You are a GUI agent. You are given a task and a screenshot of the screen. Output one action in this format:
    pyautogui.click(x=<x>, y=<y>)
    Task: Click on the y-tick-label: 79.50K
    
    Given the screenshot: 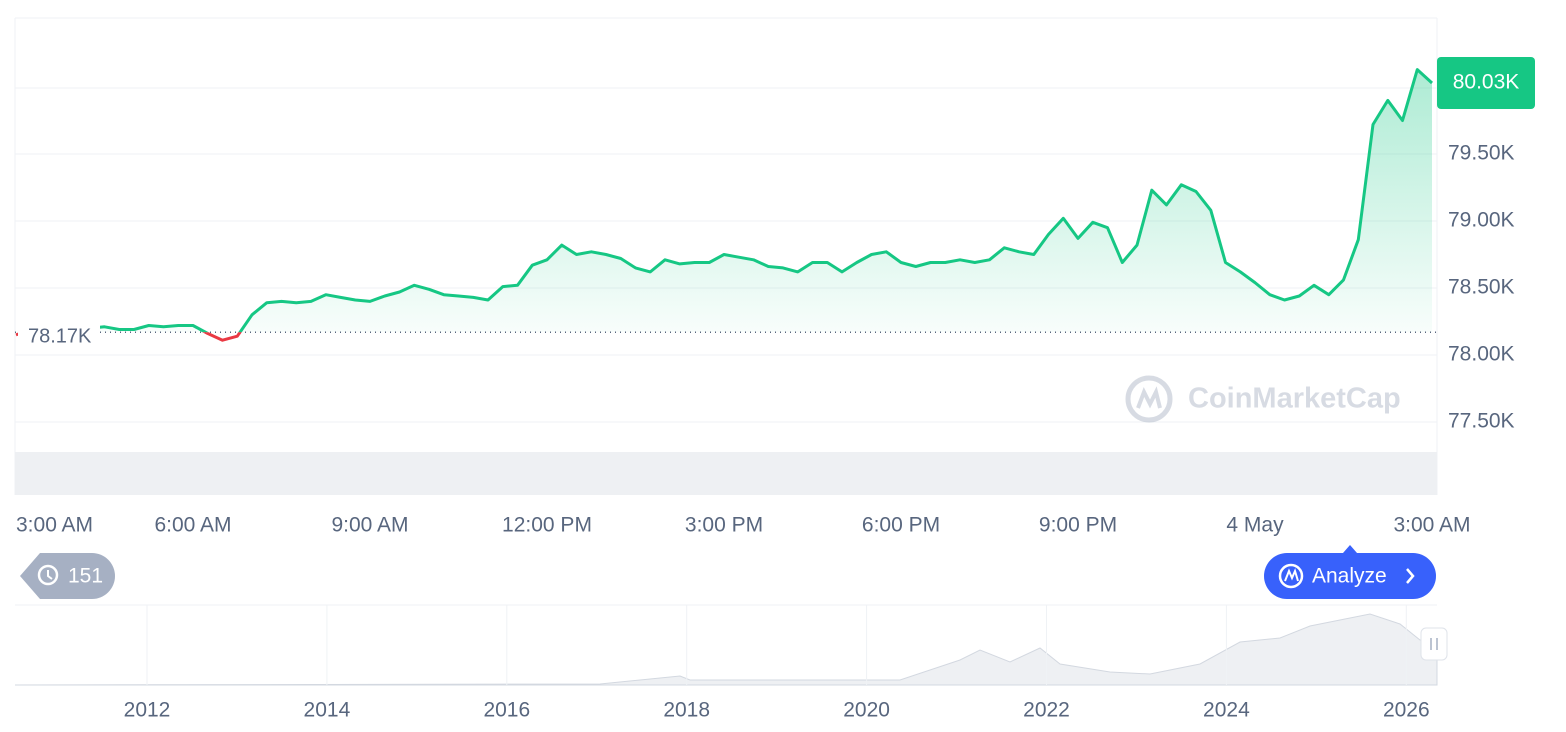 What is the action you would take?
    pyautogui.click(x=1481, y=153)
    